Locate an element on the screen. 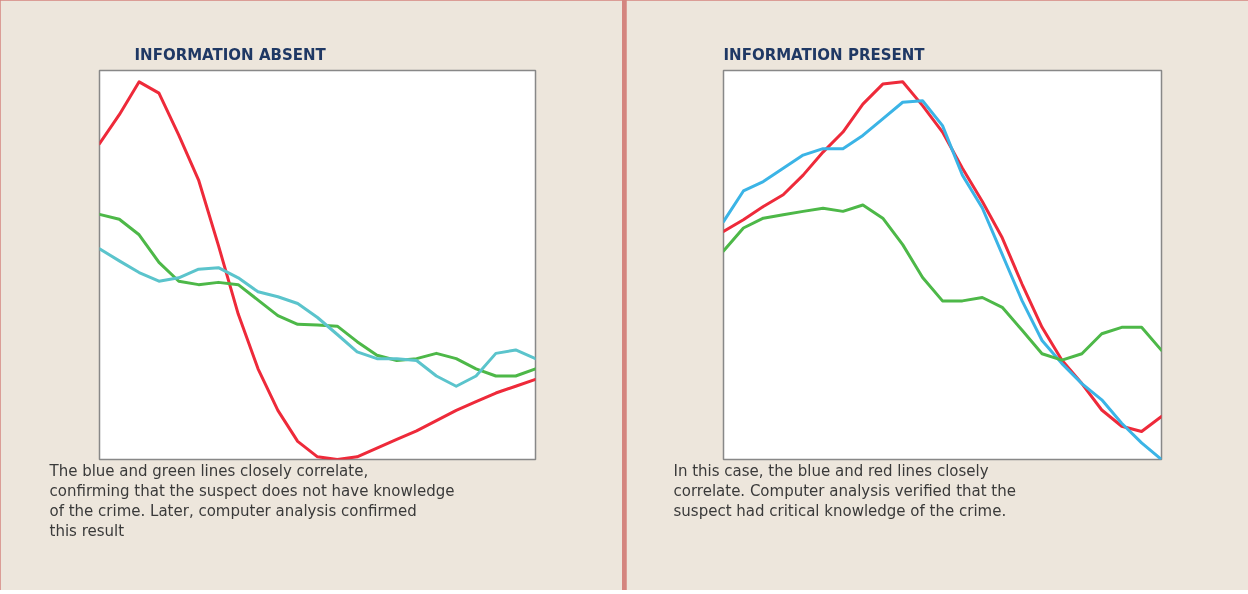  text: In this case, the blue and red lines closely correlate. Computer analysis verified that the suspect had critical knowledge of the crime. is located at coordinates (844, 490).